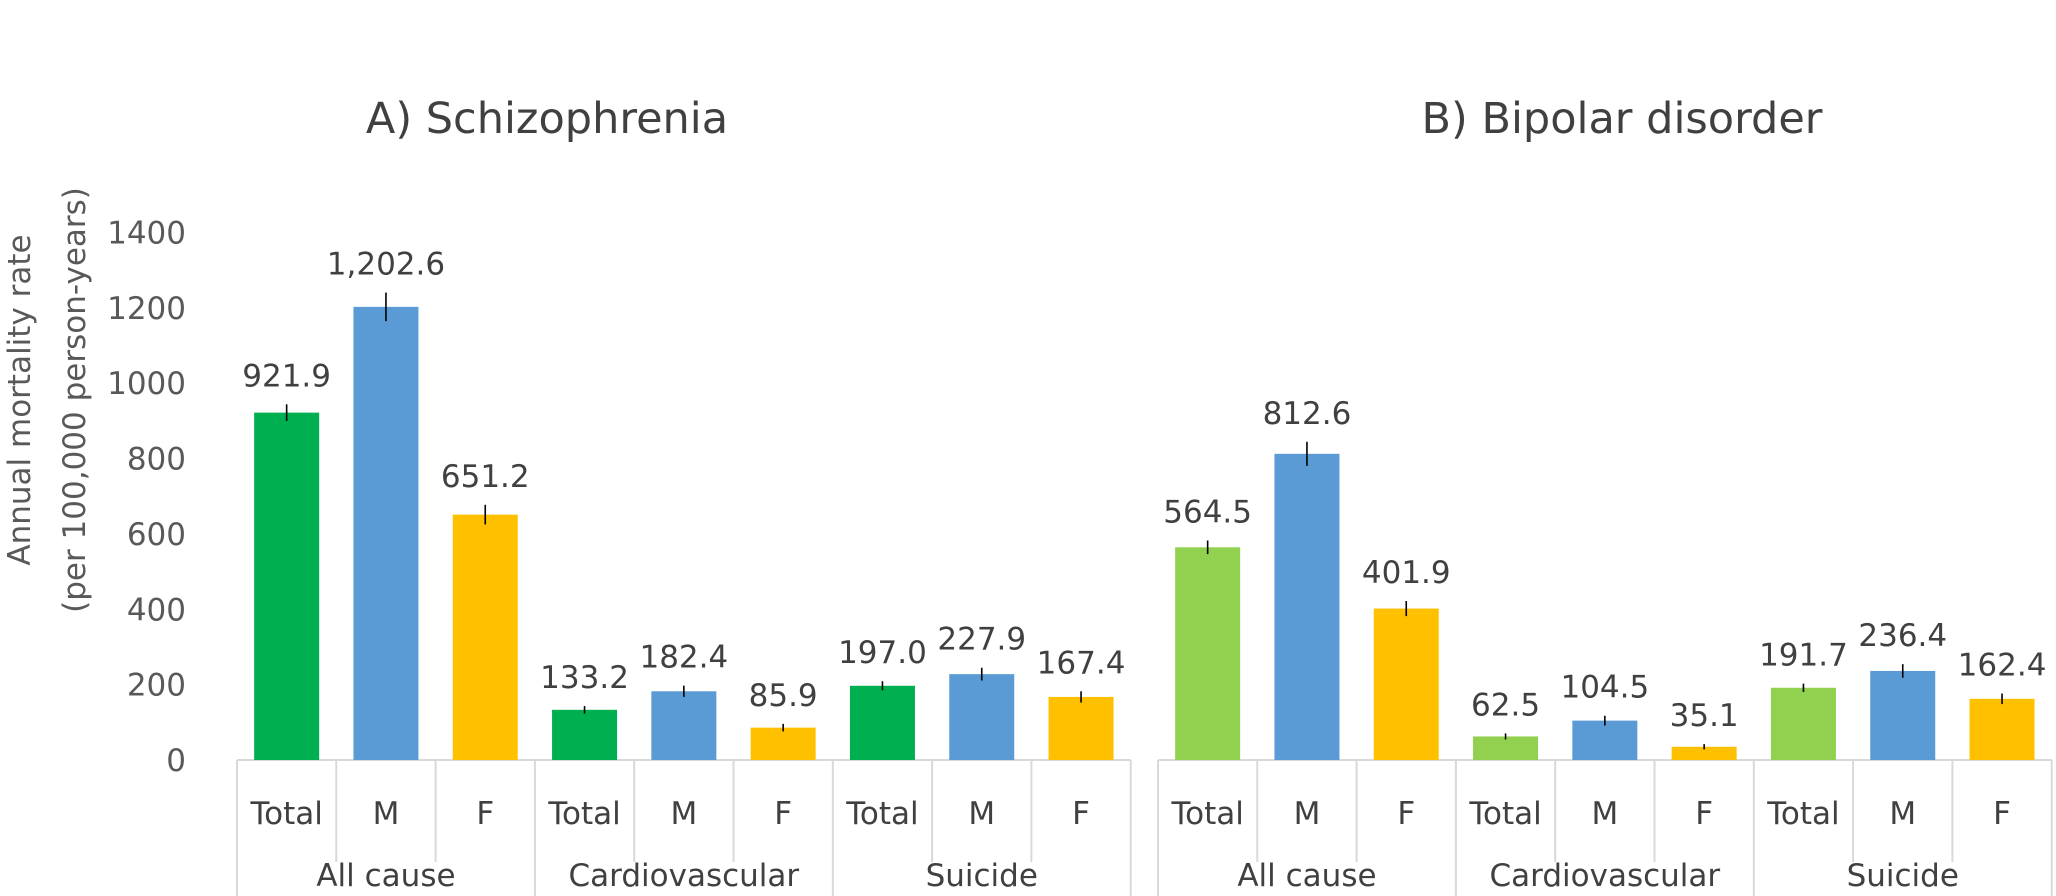  I want to click on y-tick-label: 200, so click(156, 686).